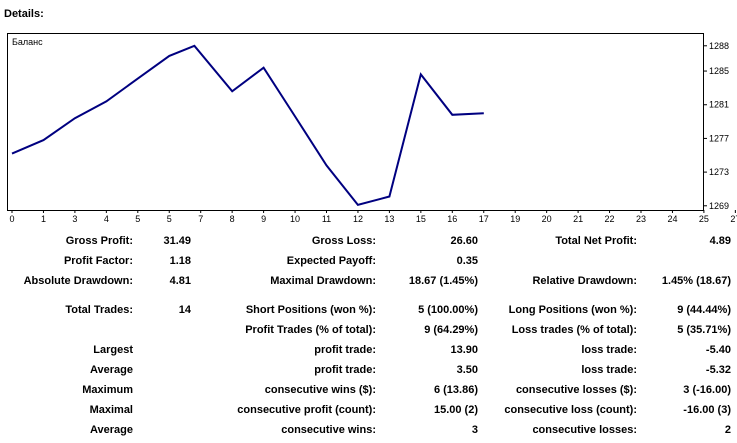  Describe the element at coordinates (326, 219) in the screenshot. I see `x-tick-label: 11` at that location.